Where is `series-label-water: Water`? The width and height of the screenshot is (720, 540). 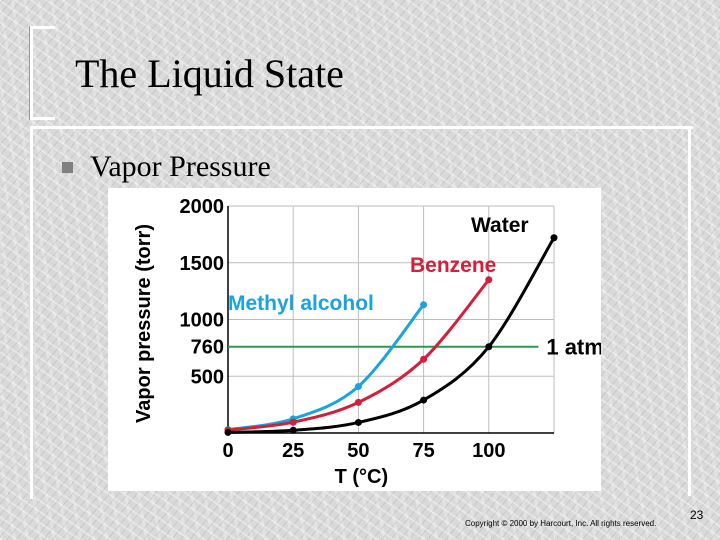
series-label-water: Water is located at coordinates (500, 225).